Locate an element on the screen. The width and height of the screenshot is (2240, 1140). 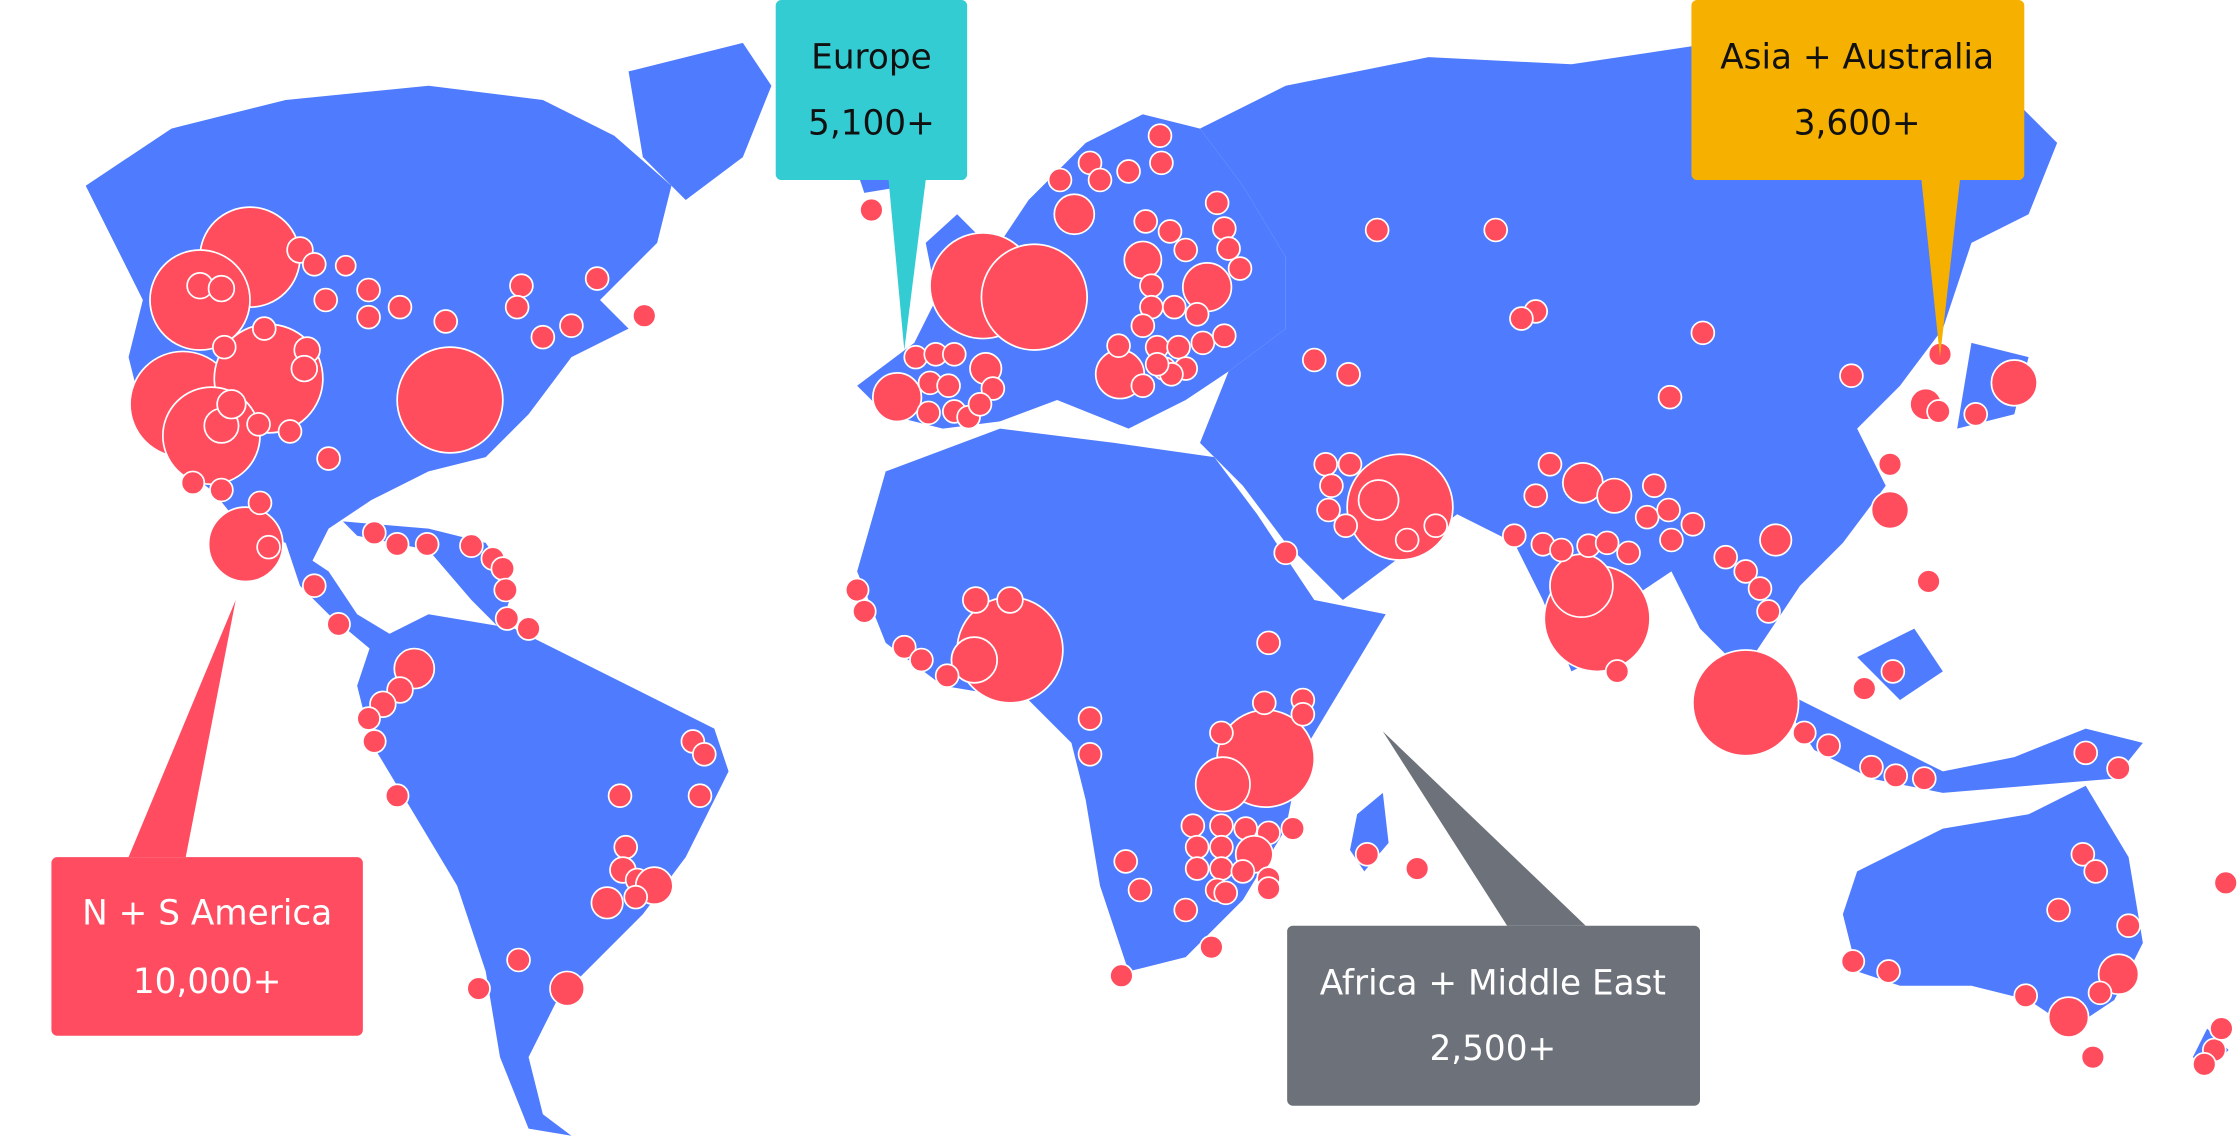
callout-africa-middle-east: Africa + Middle East 2,500+ is located at coordinates (1493, 918).